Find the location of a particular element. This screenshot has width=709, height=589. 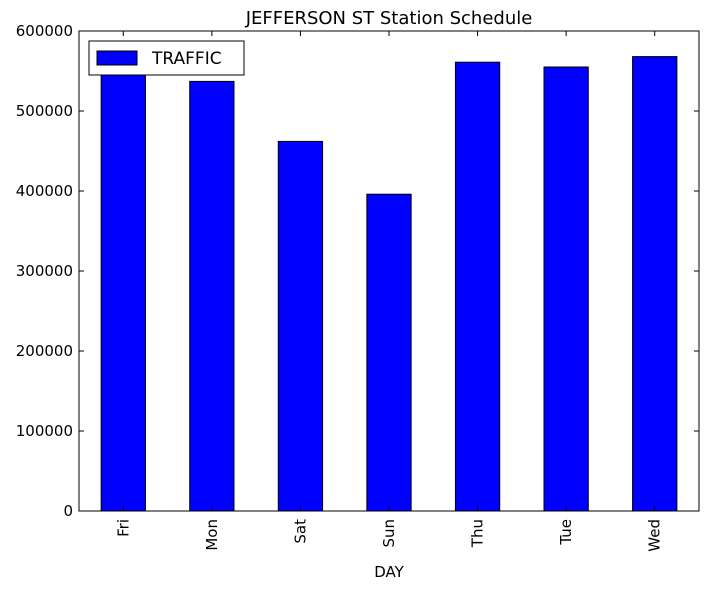

bar-thu is located at coordinates (477, 286).